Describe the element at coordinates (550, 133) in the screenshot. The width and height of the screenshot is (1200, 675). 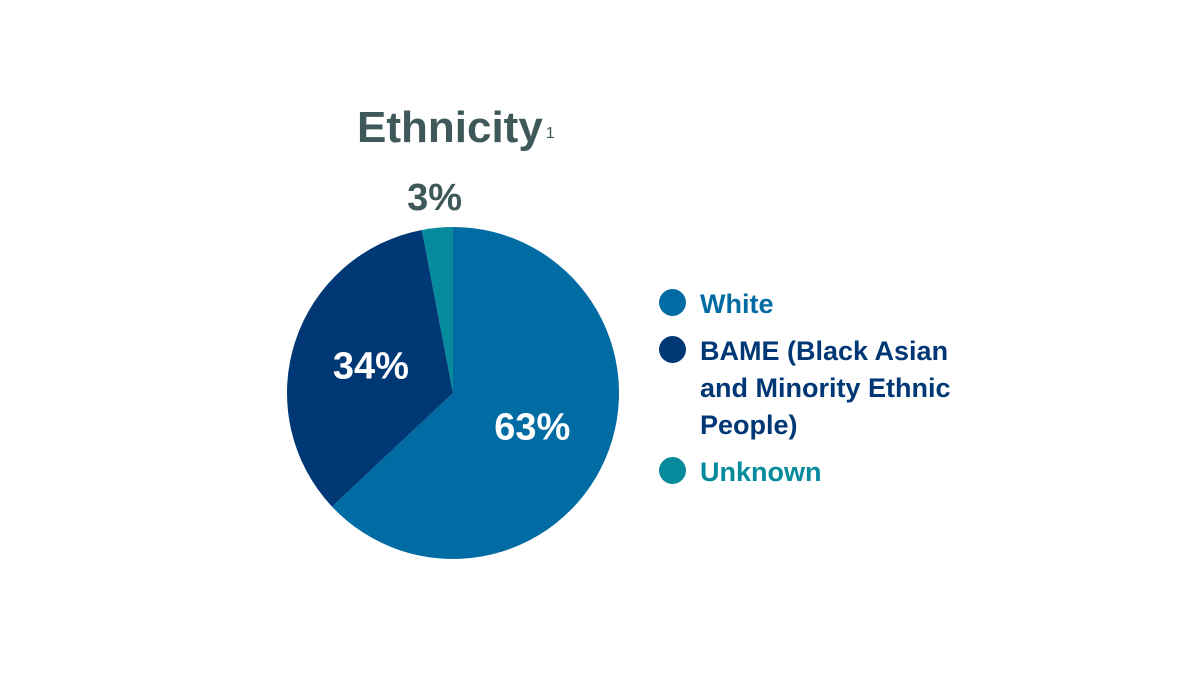
I see `title-footnote-marker: 1` at that location.